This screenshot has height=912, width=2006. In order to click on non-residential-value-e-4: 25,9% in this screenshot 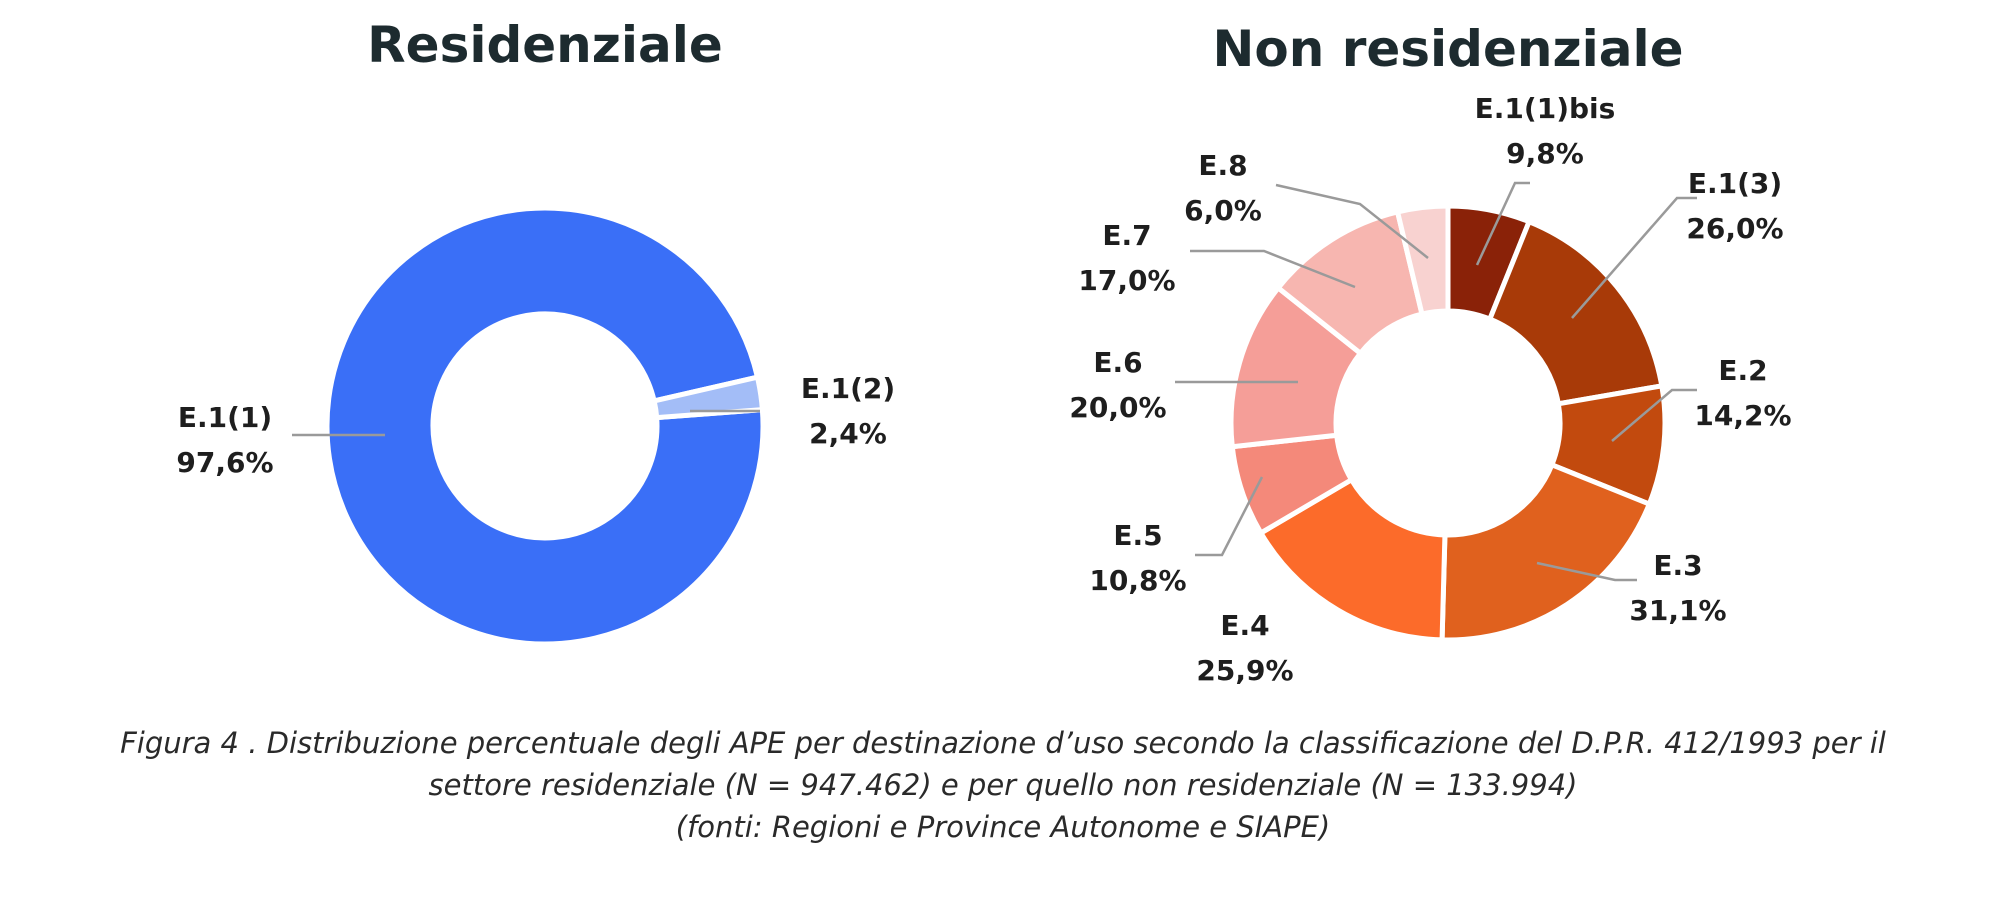, I will do `click(1244, 670)`.